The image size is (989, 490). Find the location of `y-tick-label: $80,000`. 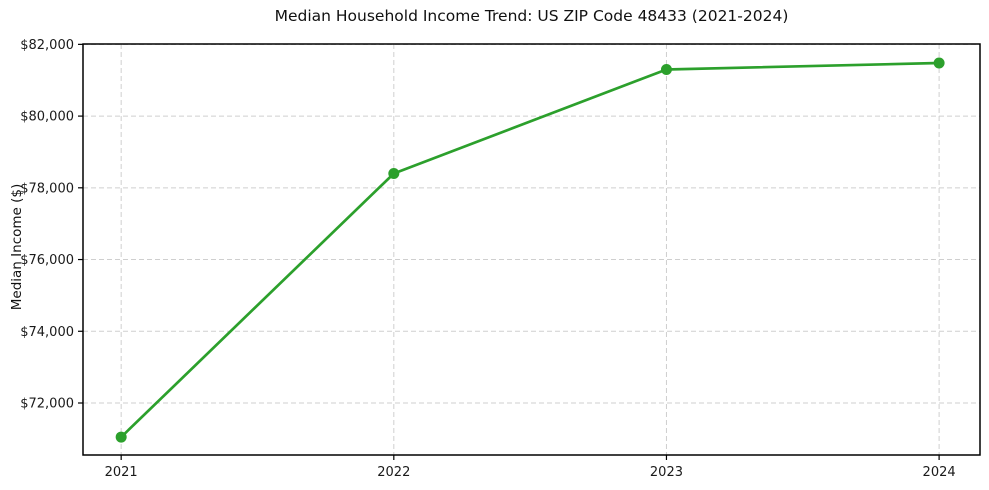

y-tick-label: $80,000 is located at coordinates (47, 117).